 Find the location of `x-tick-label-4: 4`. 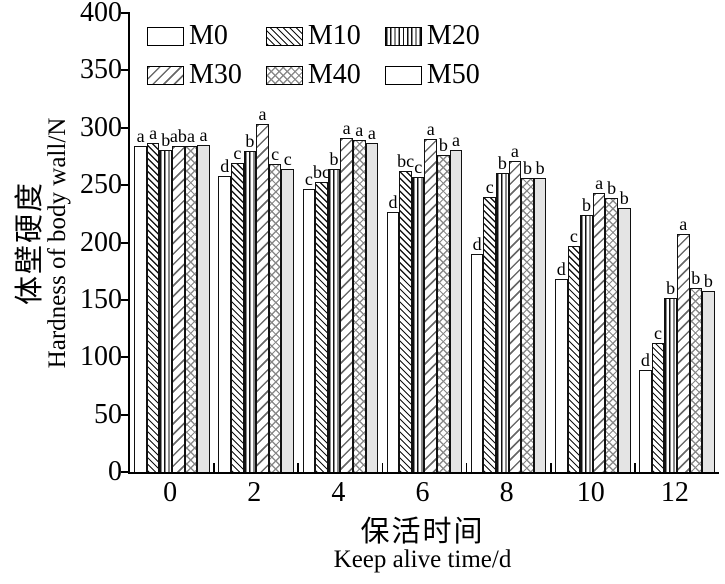

x-tick-label-4: 4 is located at coordinates (338, 492).